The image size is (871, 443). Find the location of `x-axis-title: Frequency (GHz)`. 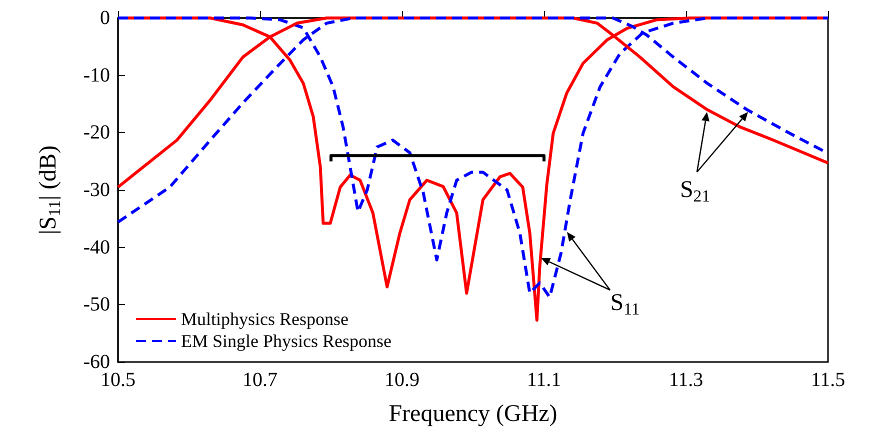

x-axis-title: Frequency (GHz) is located at coordinates (473, 414).